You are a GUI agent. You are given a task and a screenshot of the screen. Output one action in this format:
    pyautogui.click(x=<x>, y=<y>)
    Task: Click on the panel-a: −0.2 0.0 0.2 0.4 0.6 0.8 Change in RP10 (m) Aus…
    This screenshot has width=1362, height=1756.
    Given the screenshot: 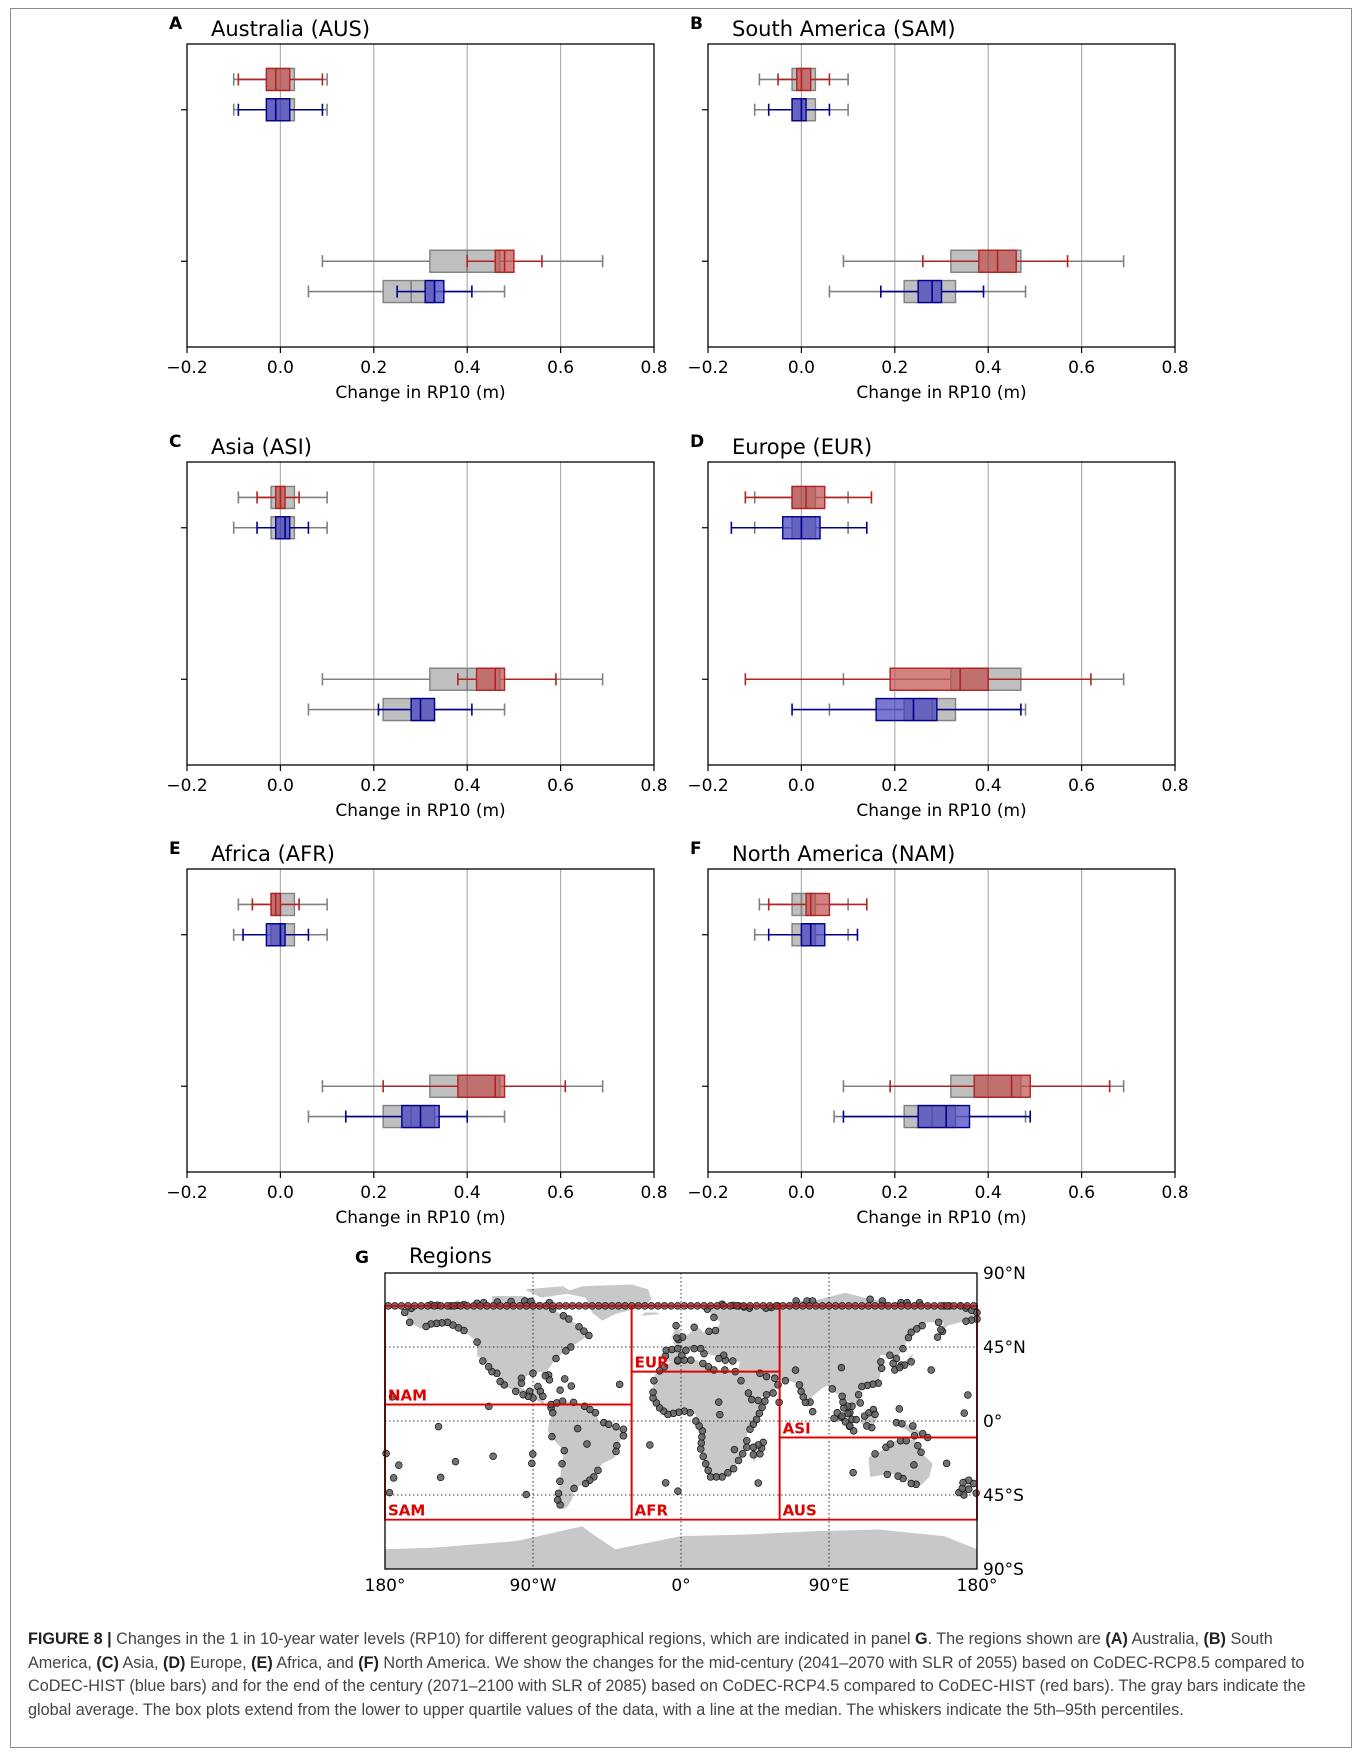 What is the action you would take?
    pyautogui.click(x=416, y=208)
    